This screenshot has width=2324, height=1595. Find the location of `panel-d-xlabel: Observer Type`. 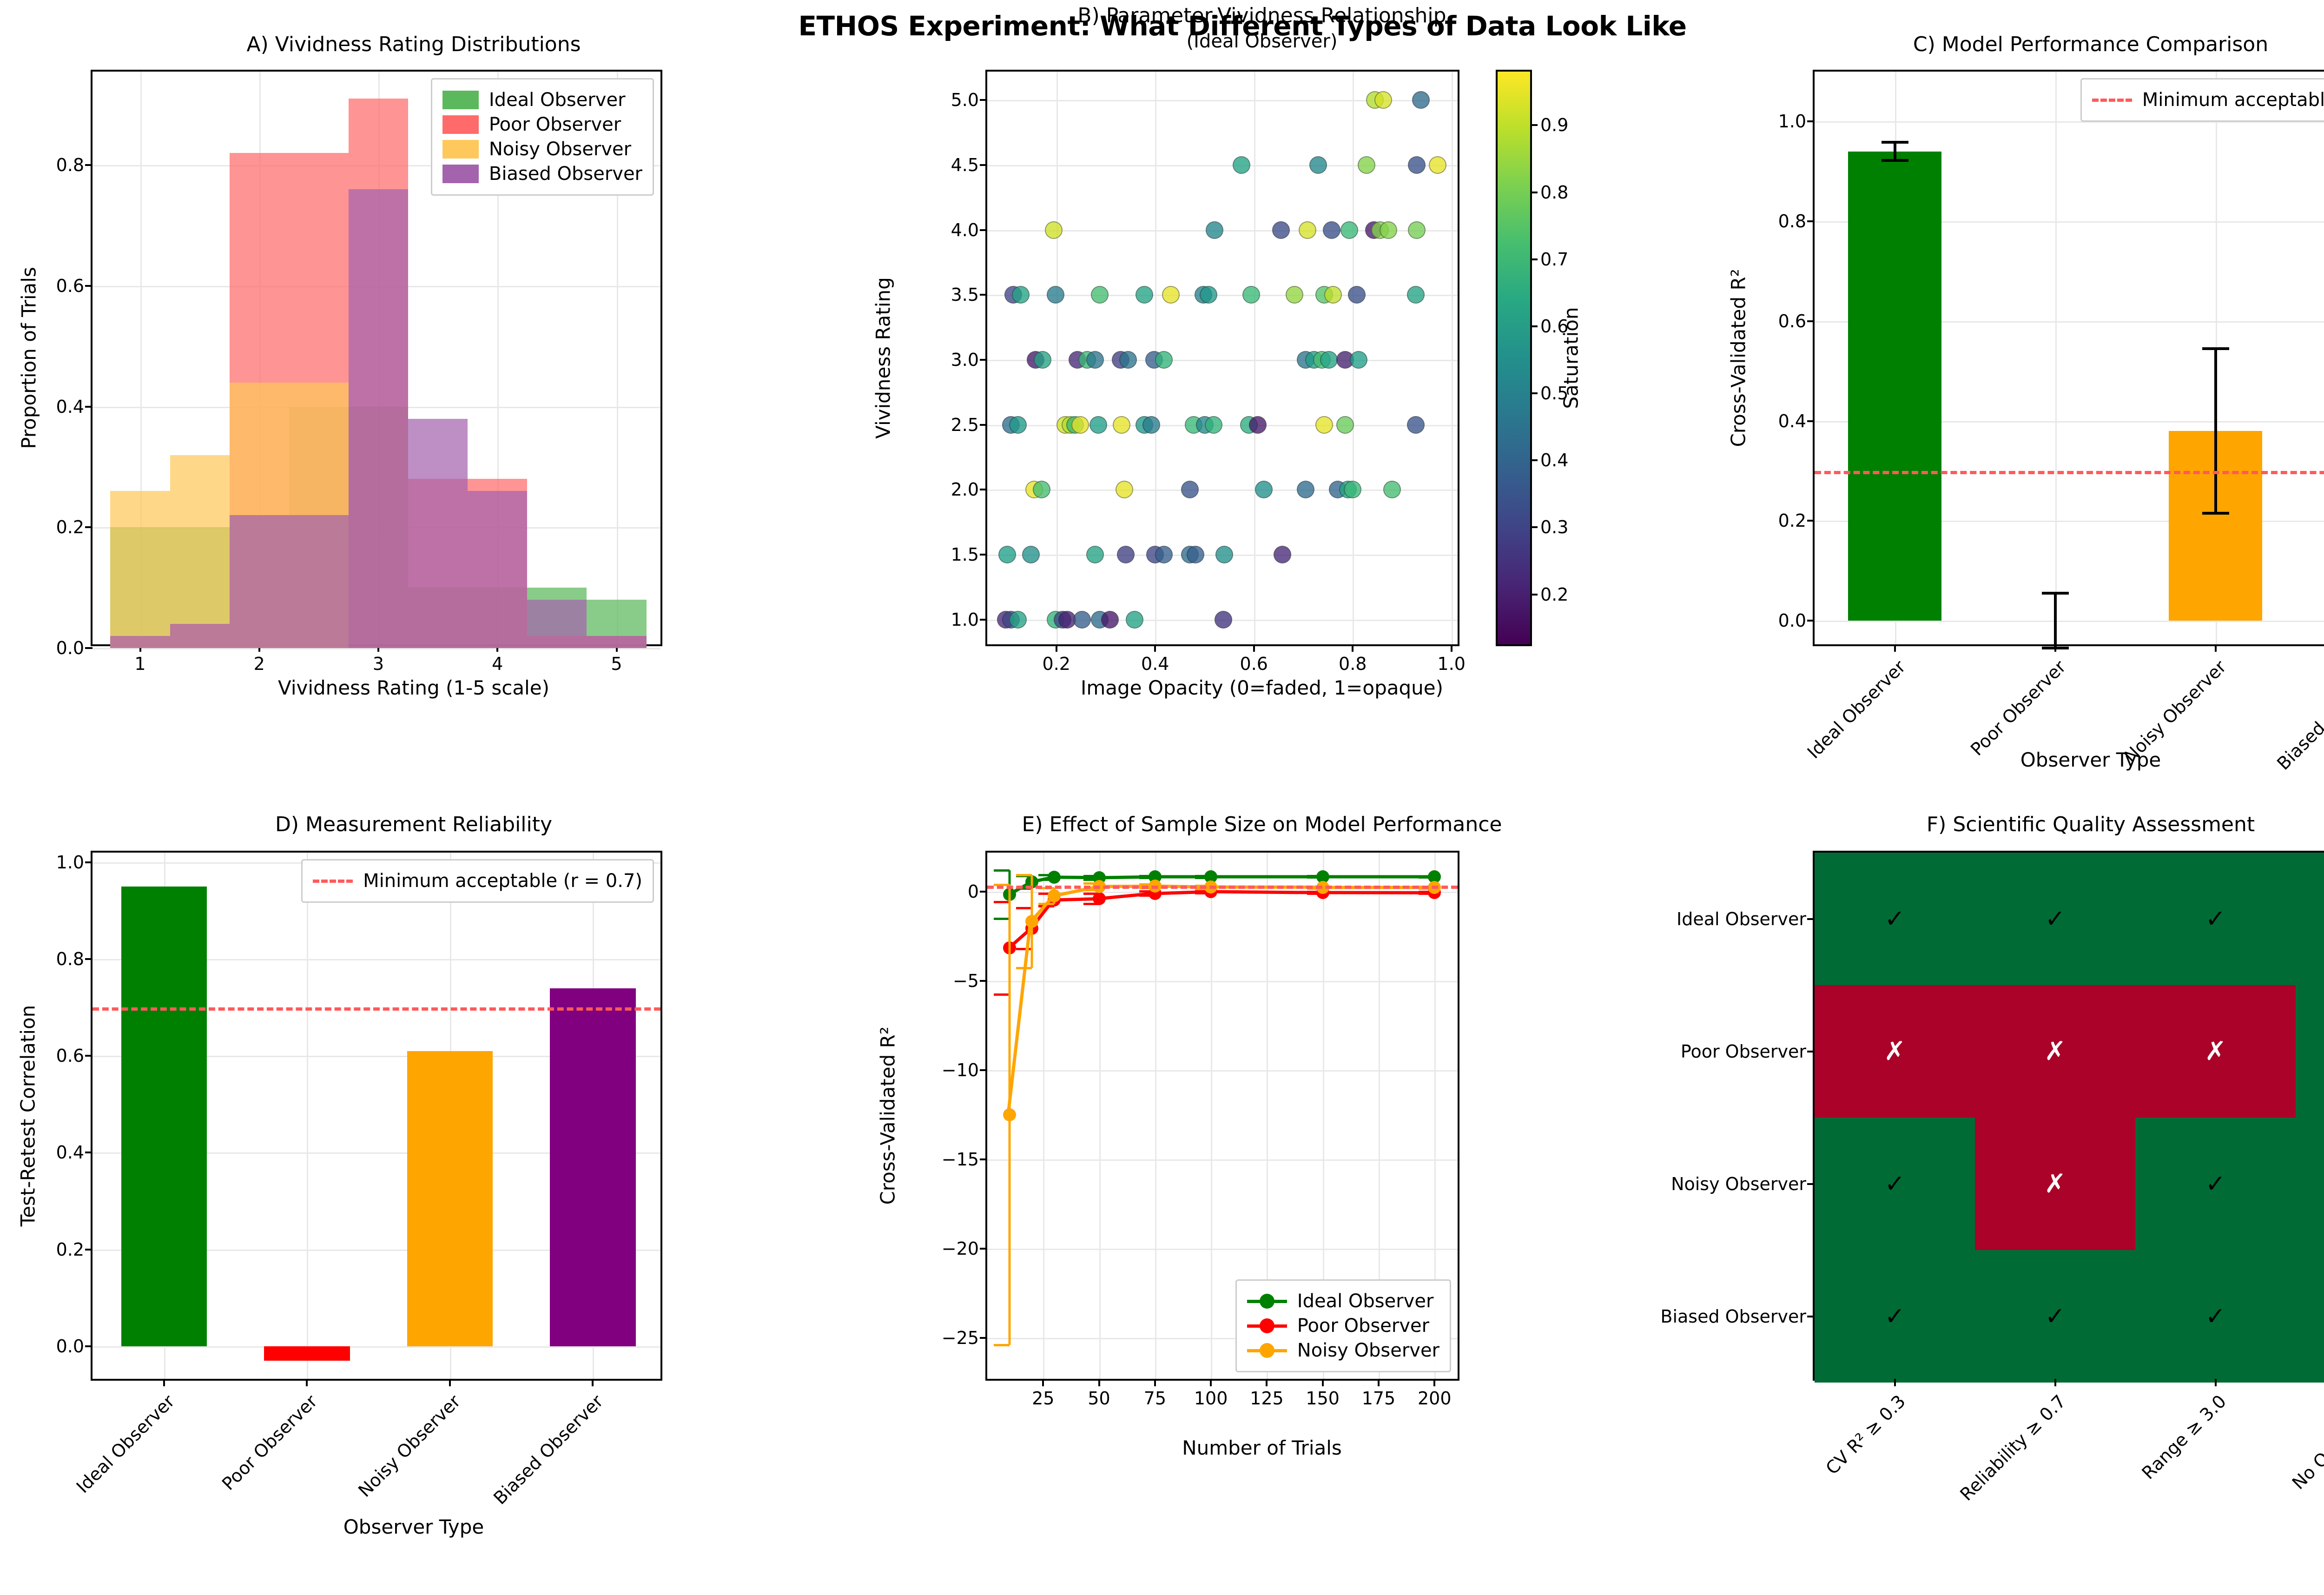

panel-d-xlabel: Observer Type is located at coordinates (413, 1527).